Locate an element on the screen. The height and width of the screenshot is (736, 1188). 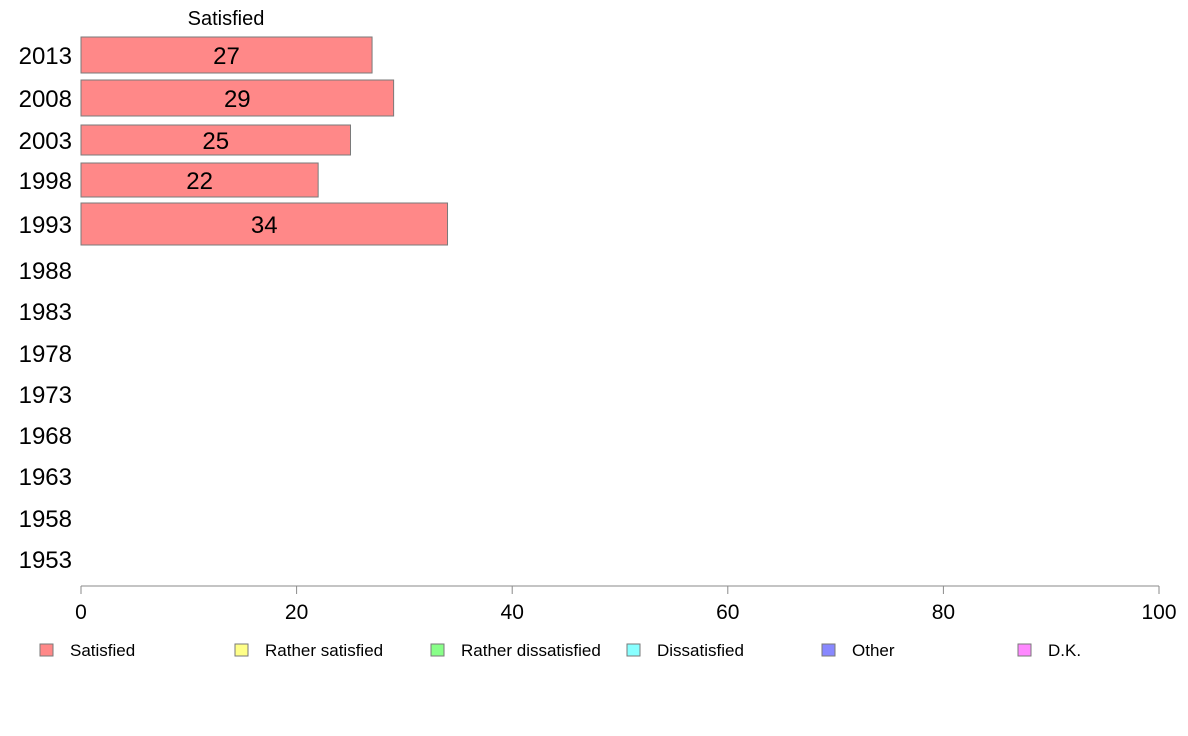
legend-label-rather-dissatisfied: Rather dissatisfied is located at coordinates (531, 650).